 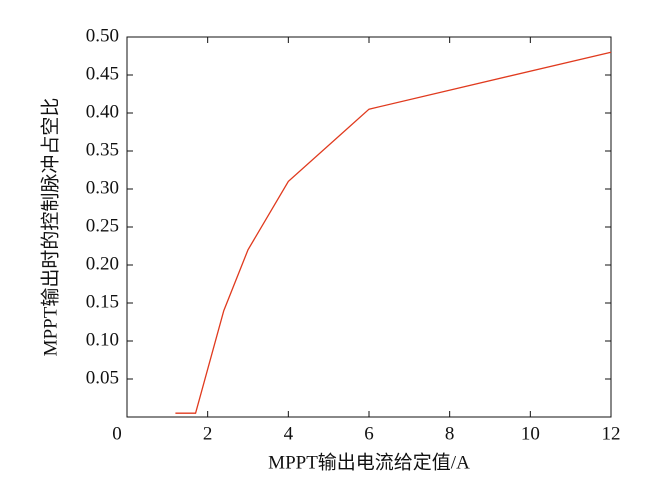 What do you see at coordinates (117, 433) in the screenshot?
I see `x-tick-label: 0` at bounding box center [117, 433].